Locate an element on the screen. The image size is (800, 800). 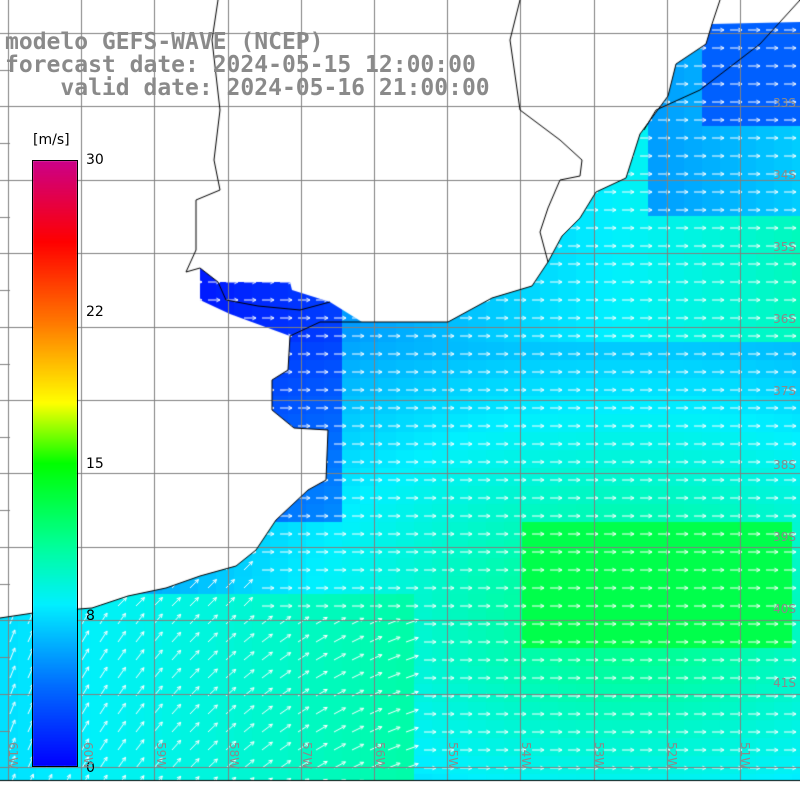
colorbar-tick-22: 22 is located at coordinates (95, 312).